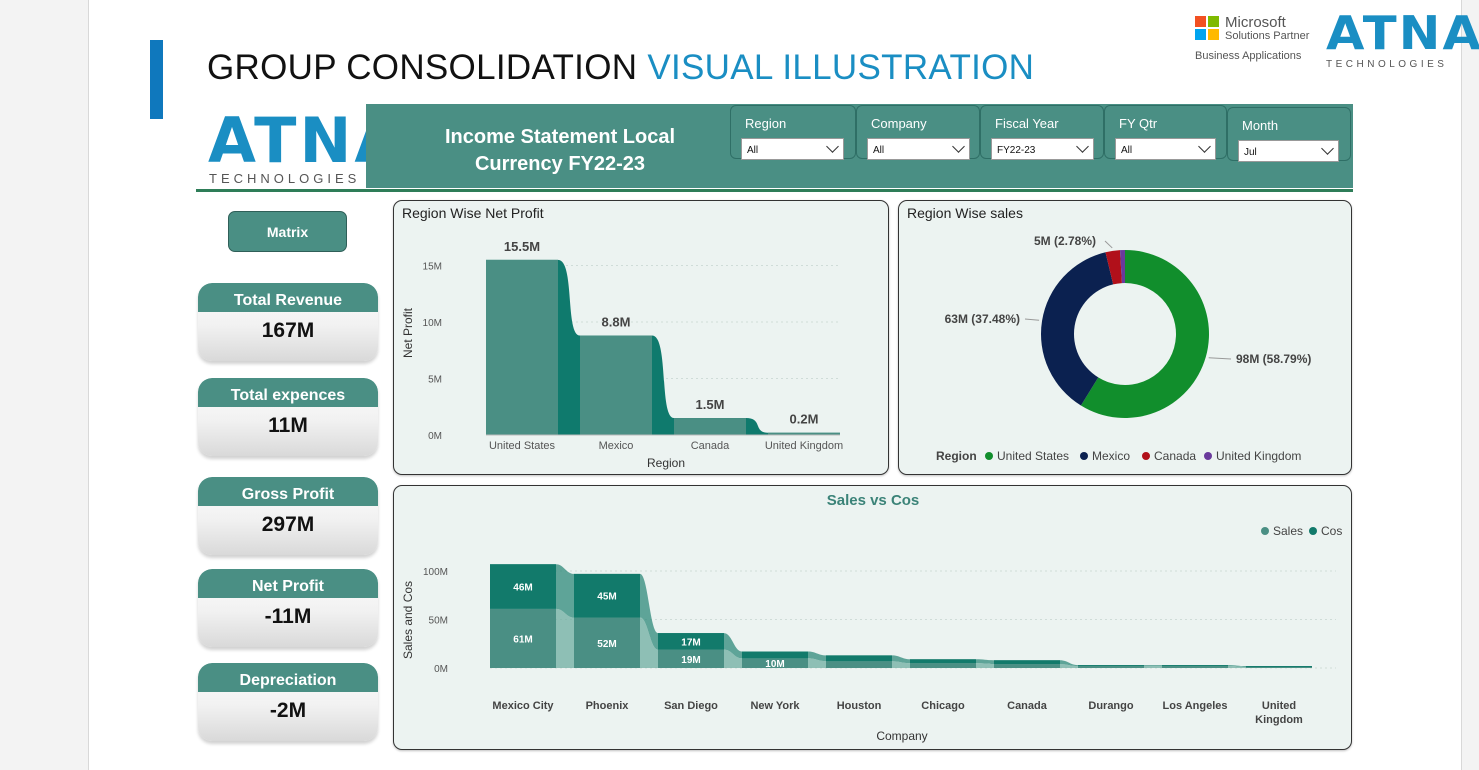  I want to click on legend-label: United States, so click(1033, 456).